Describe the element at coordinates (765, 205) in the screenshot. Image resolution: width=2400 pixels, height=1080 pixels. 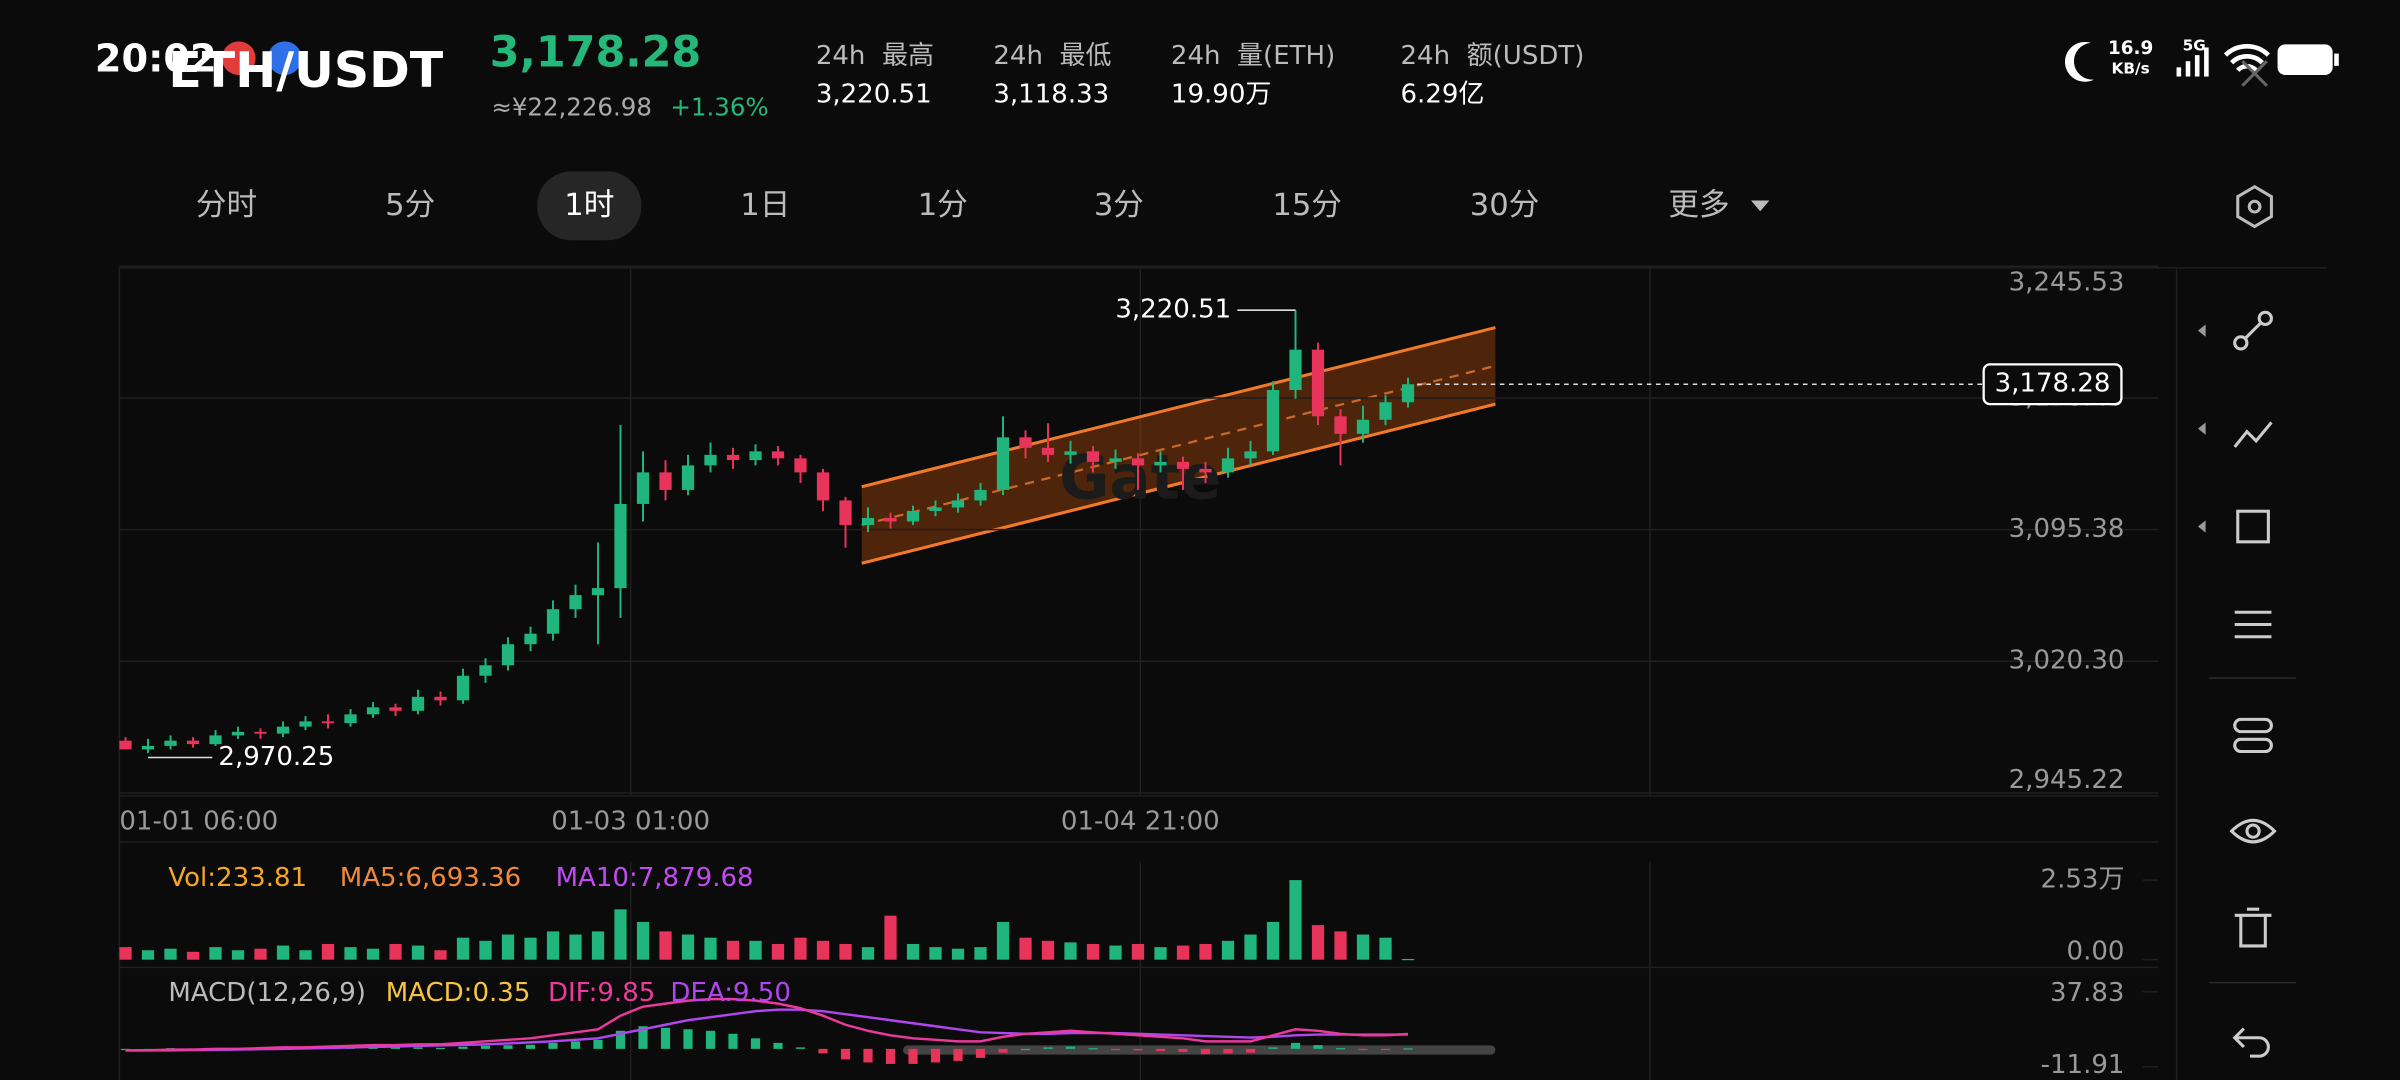
I see `timeframe-tab: 1日` at that location.